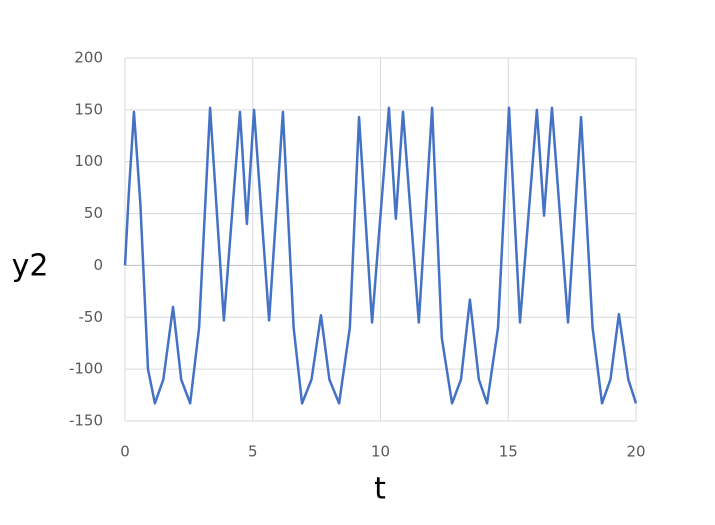 Image resolution: width=715 pixels, height=525 pixels. I want to click on y-tick-label: -100, so click(86, 369).